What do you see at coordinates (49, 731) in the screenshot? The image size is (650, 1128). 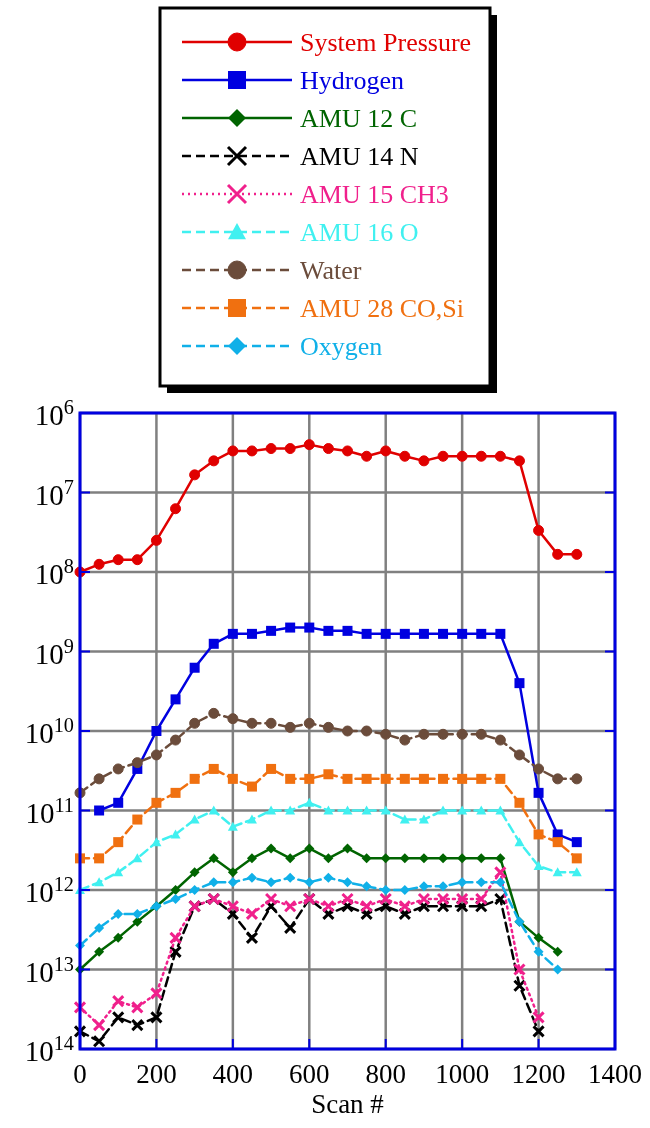 I see `y-tick-label: 10$^{10}$` at bounding box center [49, 731].